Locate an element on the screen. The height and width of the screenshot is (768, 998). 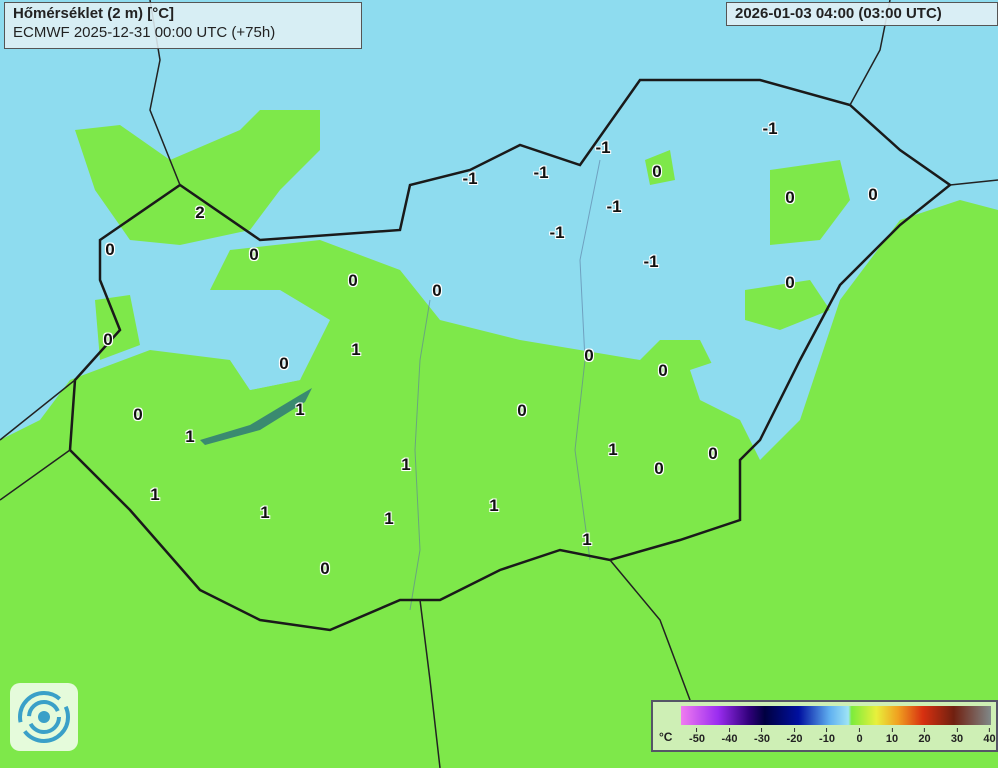
cold-pockets is located at coordinates (480, 360).